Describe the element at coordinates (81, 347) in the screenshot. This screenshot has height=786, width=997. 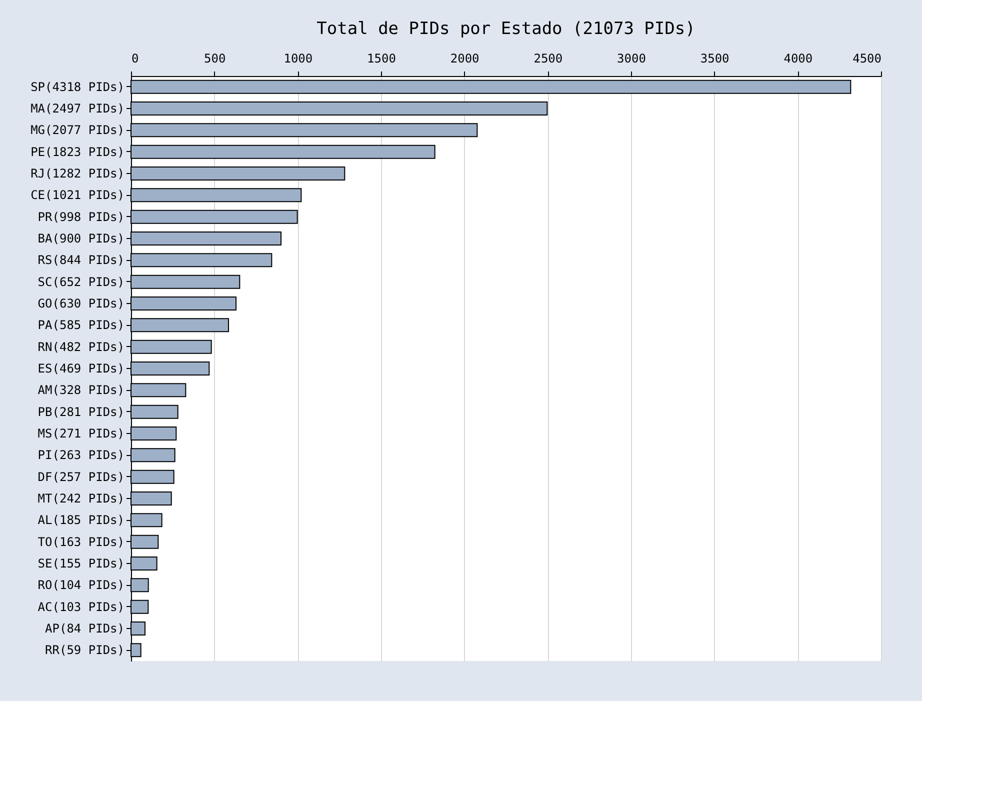
I see `y-tick-label: RN(482 PIDs)` at that location.